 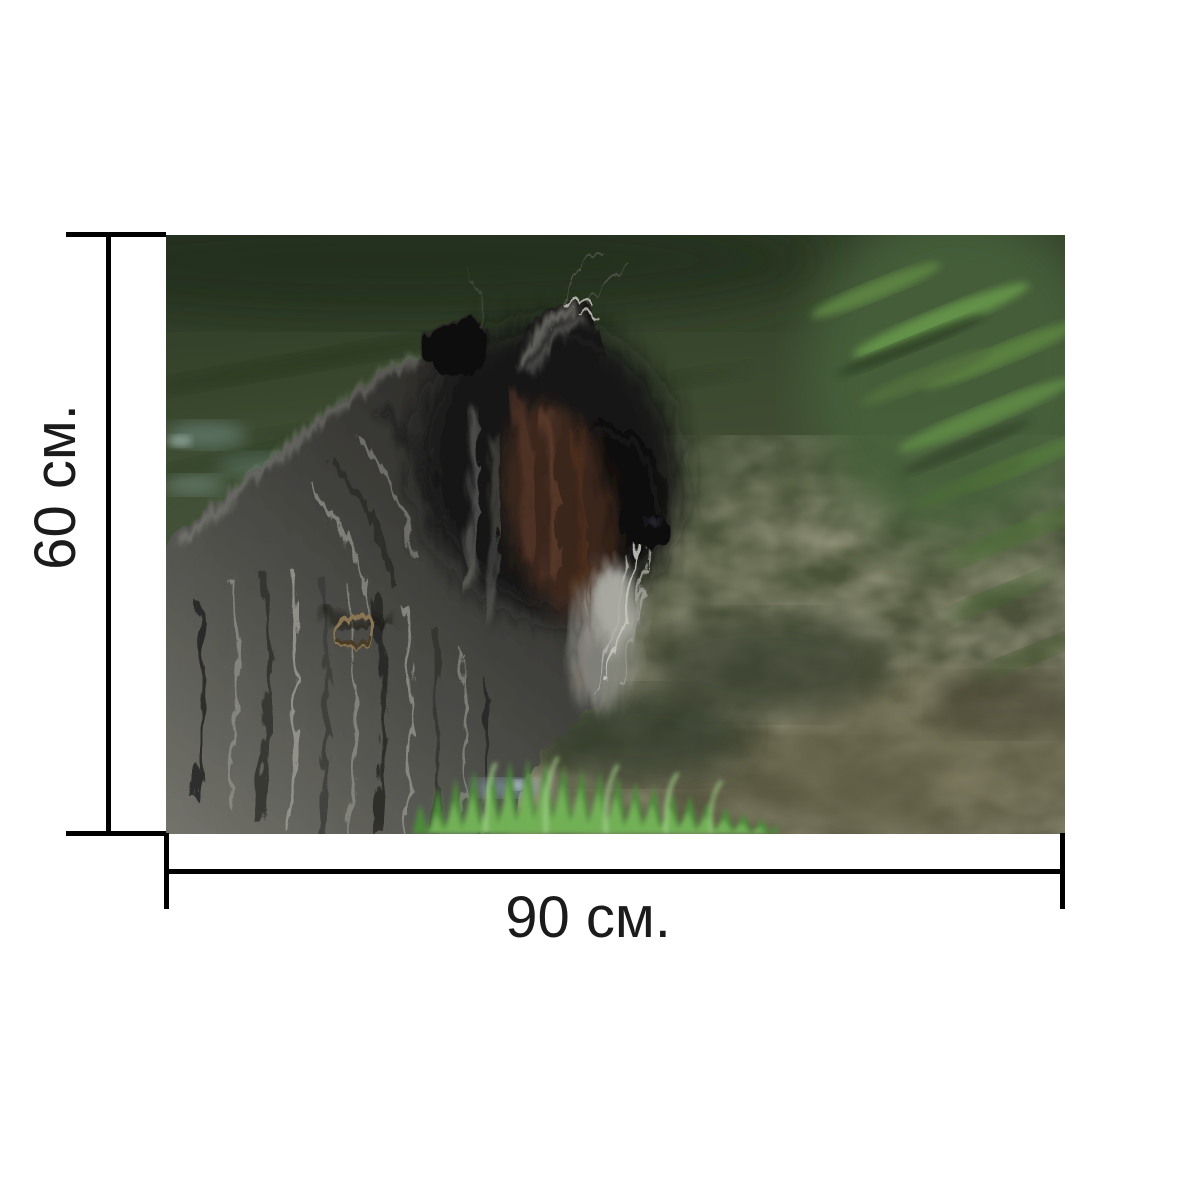 I want to click on width-dimension-line, so click(x=615, y=871).